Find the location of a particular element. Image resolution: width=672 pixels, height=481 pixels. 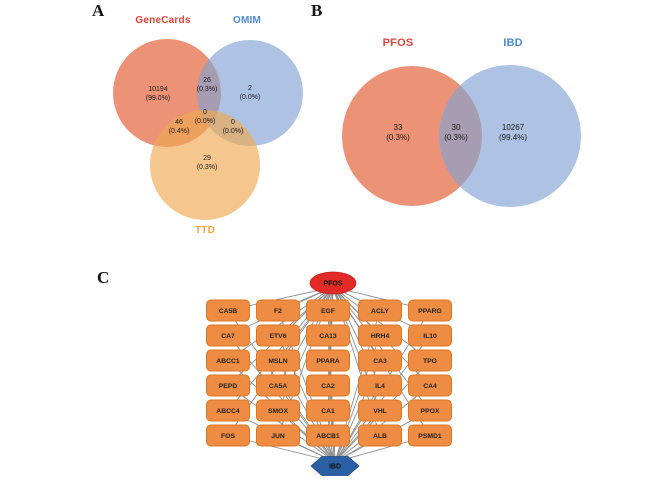

venn-a-ttd-set-label: TTD is located at coordinates (205, 230).